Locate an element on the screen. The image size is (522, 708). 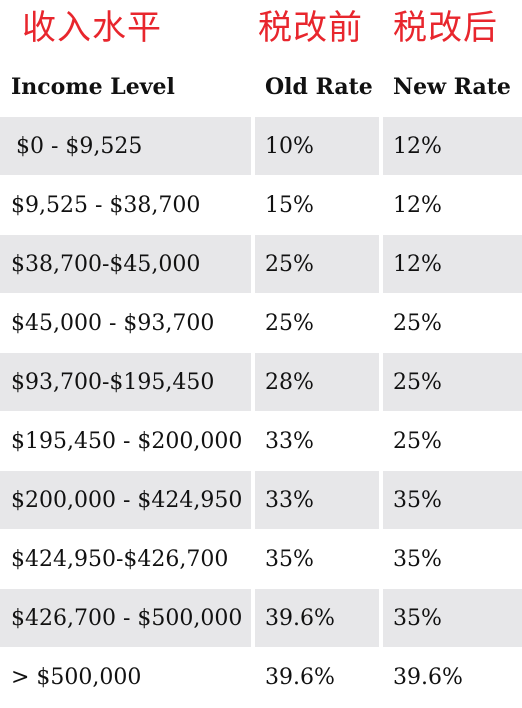
income-level-cell: $426,700 - $500,000 is located at coordinates (125, 618).